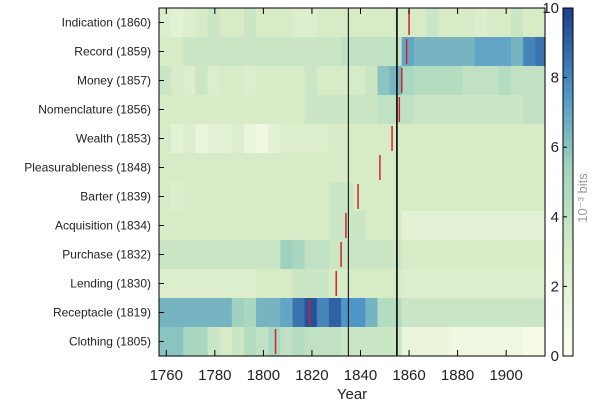 This screenshot has height=409, width=593. Describe the element at coordinates (106, 255) in the screenshot. I see `row-label: Purchase (1832)` at that location.